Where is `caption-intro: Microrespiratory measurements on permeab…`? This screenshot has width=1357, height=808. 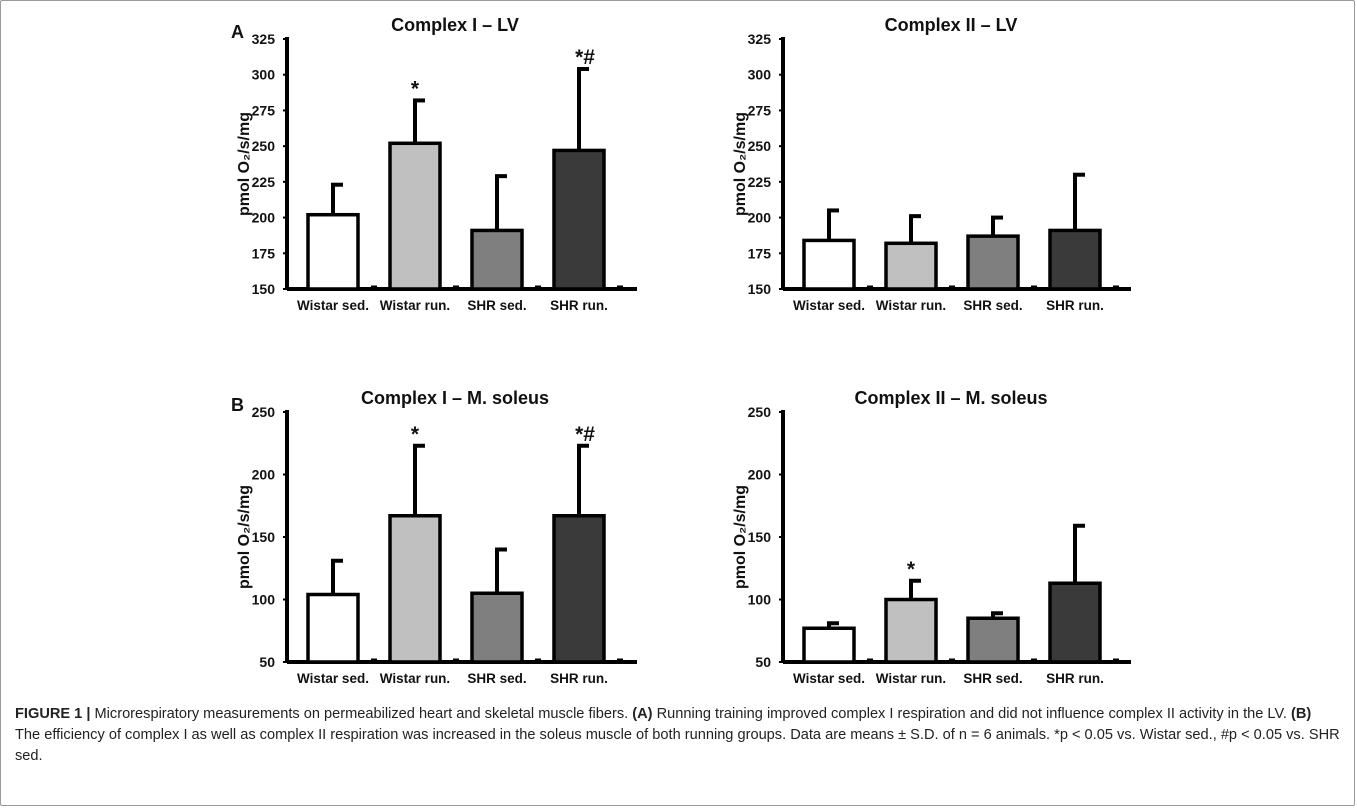
caption-intro: Microrespiratory measurements on permeab… is located at coordinates (361, 714).